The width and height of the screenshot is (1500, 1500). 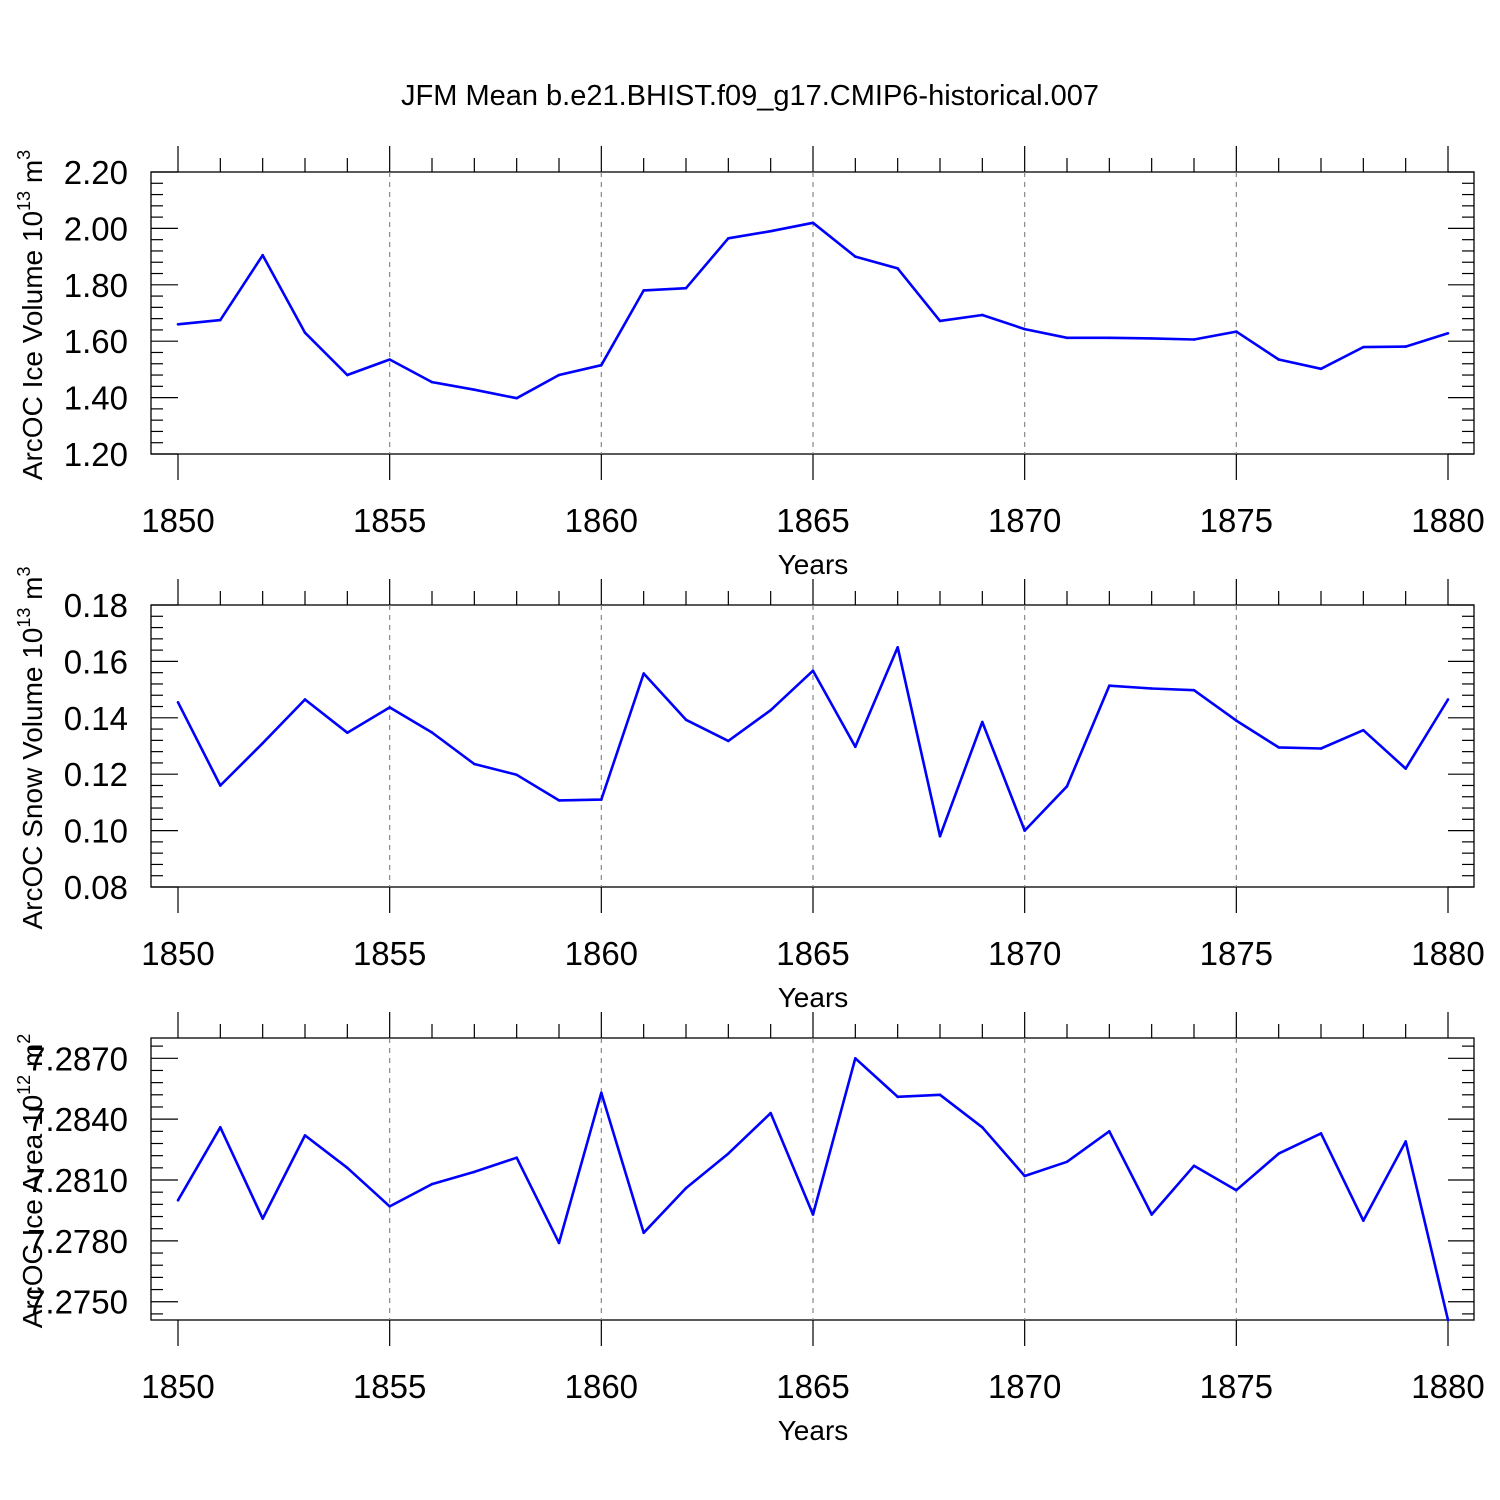 I want to click on y-tick-label: 7.2810, so click(x=77, y=1180).